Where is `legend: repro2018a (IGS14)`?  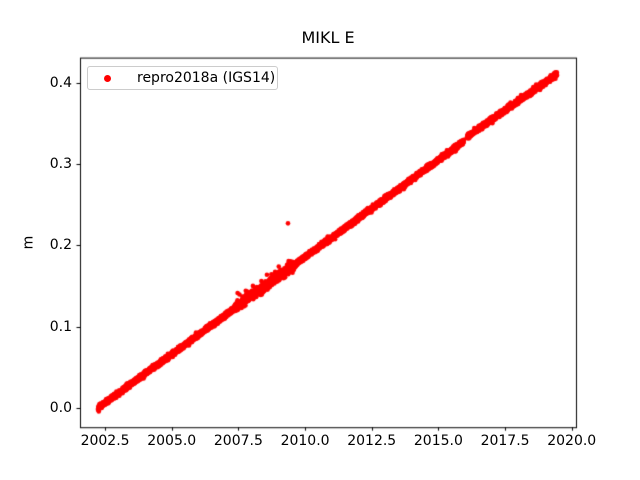 legend: repro2018a (IGS14) is located at coordinates (182, 78).